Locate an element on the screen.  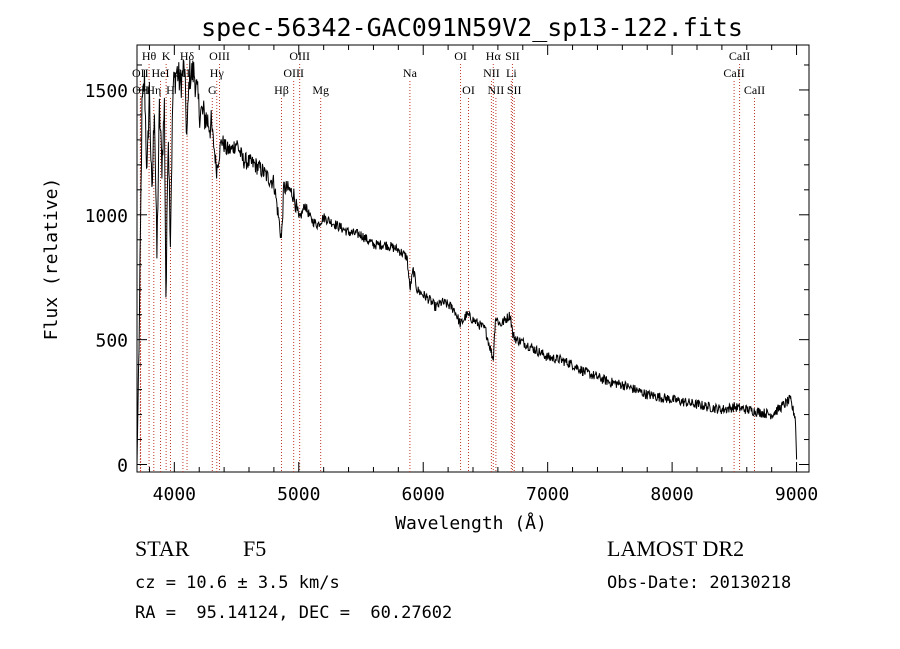
line-marker-label-23: Li is located at coordinates (511, 73).